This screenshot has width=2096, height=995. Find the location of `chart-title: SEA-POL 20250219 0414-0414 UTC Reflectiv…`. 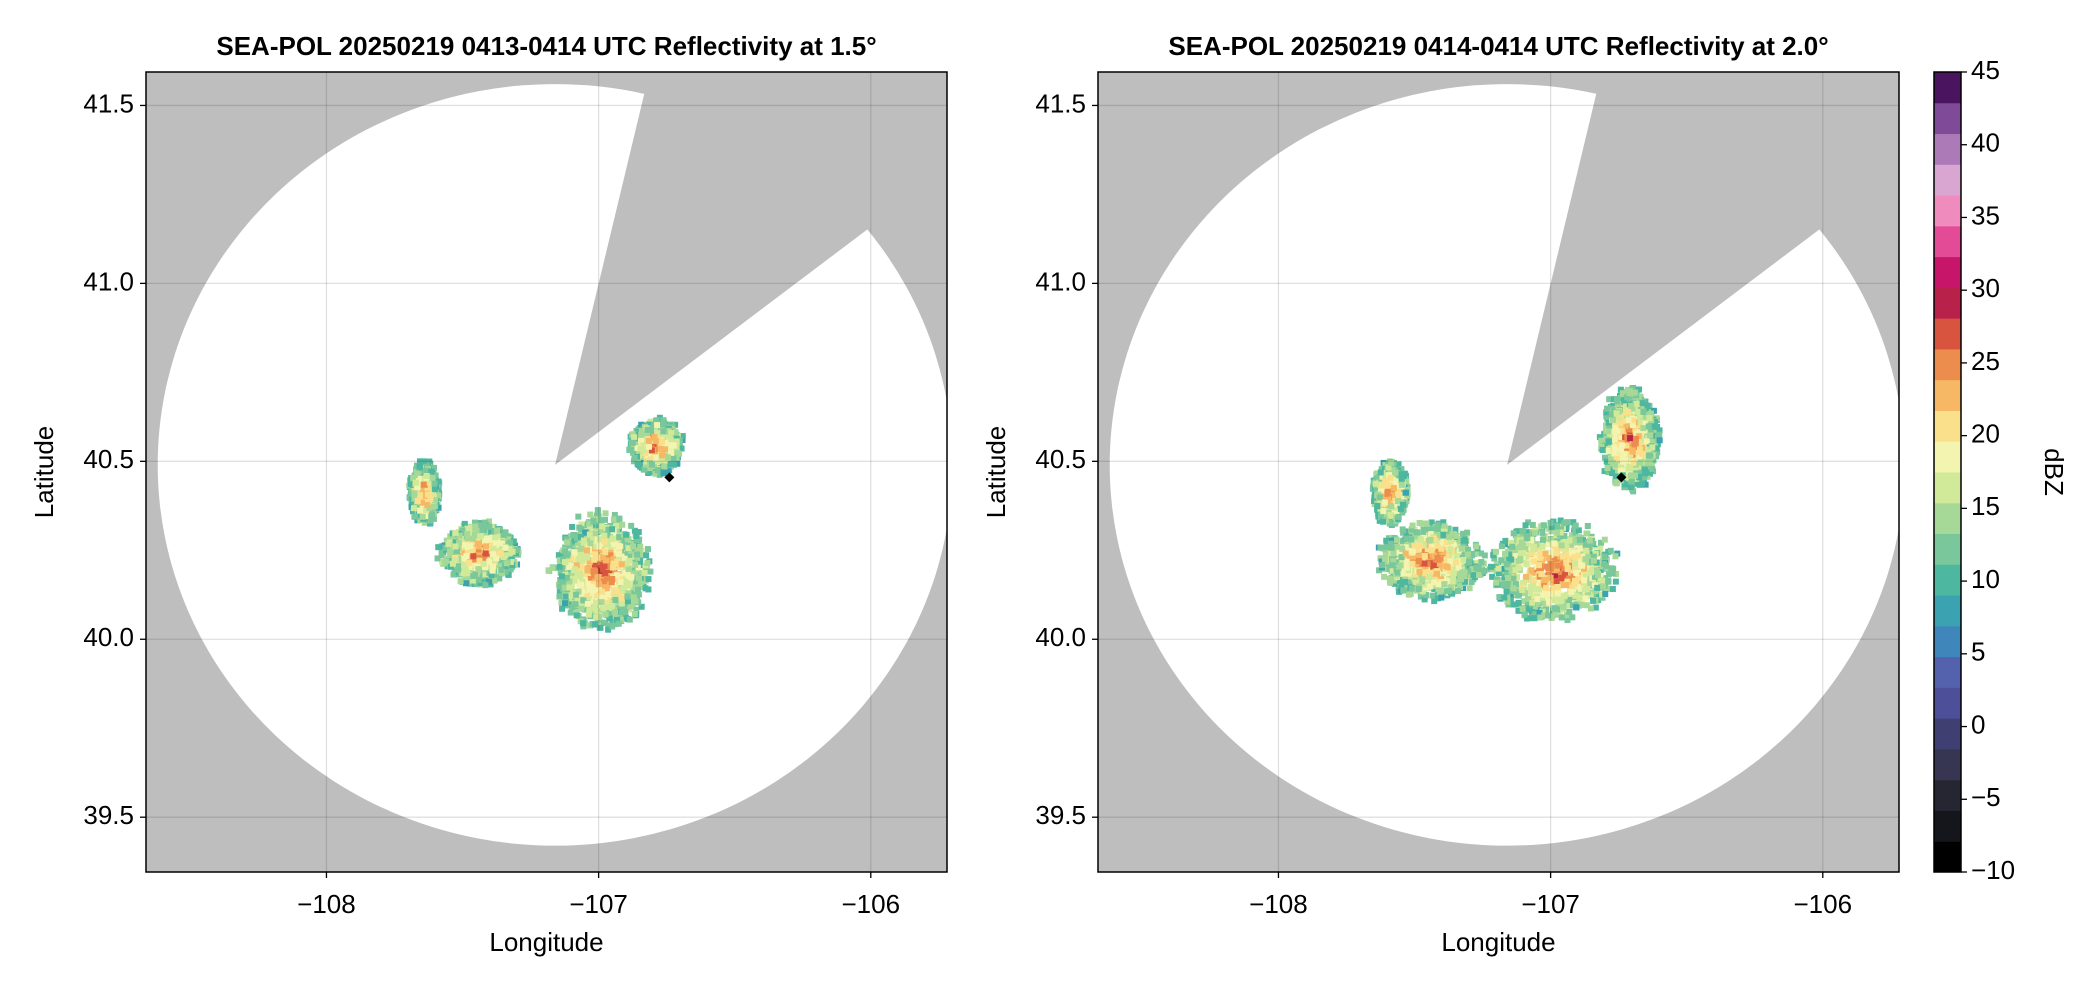

chart-title: SEA-POL 20250219 0414-0414 UTC Reflectiv… is located at coordinates (1498, 46).